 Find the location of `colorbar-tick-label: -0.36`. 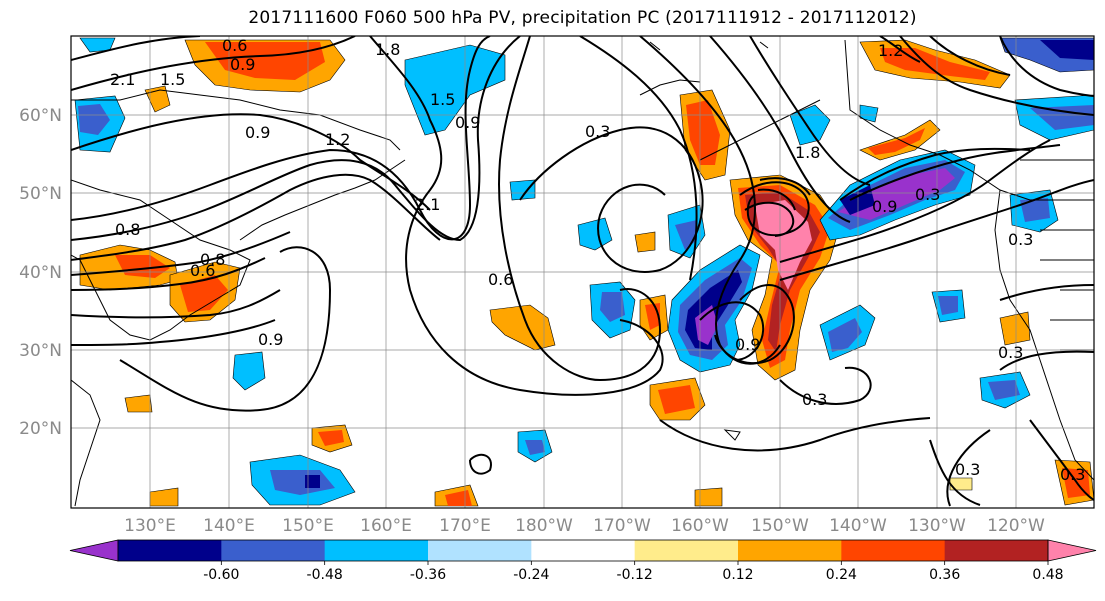

colorbar-tick-label: -0.36 is located at coordinates (428, 575).